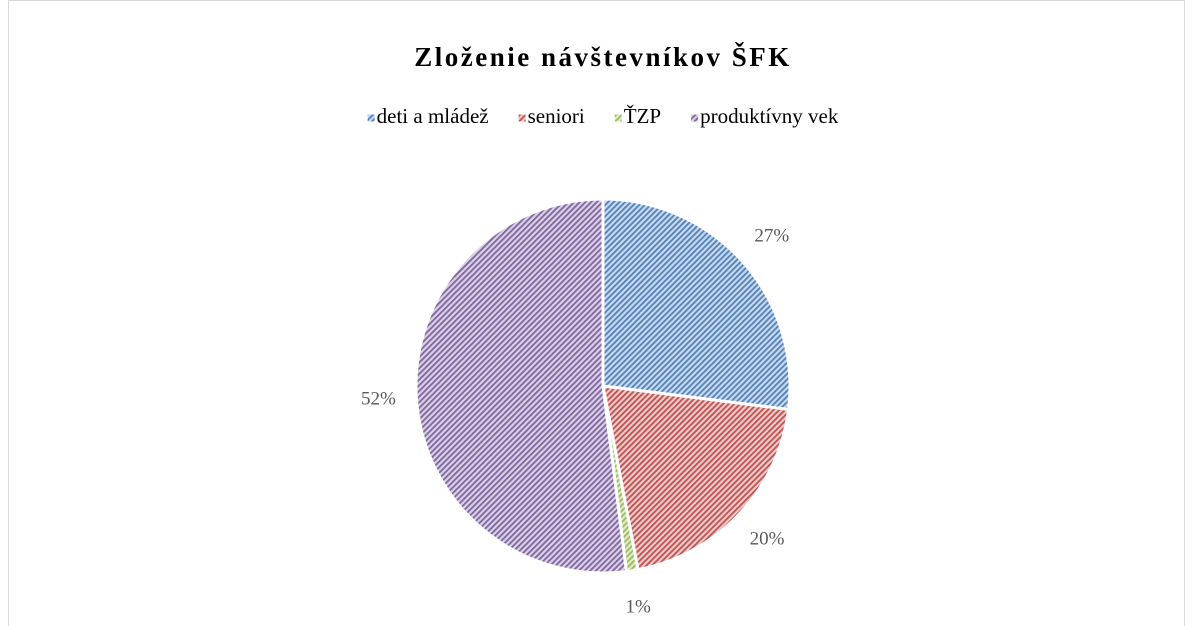  Describe the element at coordinates (771, 236) in the screenshot. I see `data-label: 27%` at that location.